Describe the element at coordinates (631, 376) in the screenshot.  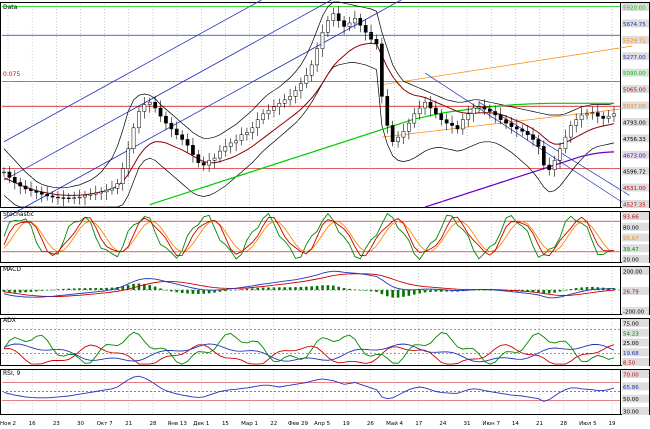
I see `price-tag: 70.00` at that location.